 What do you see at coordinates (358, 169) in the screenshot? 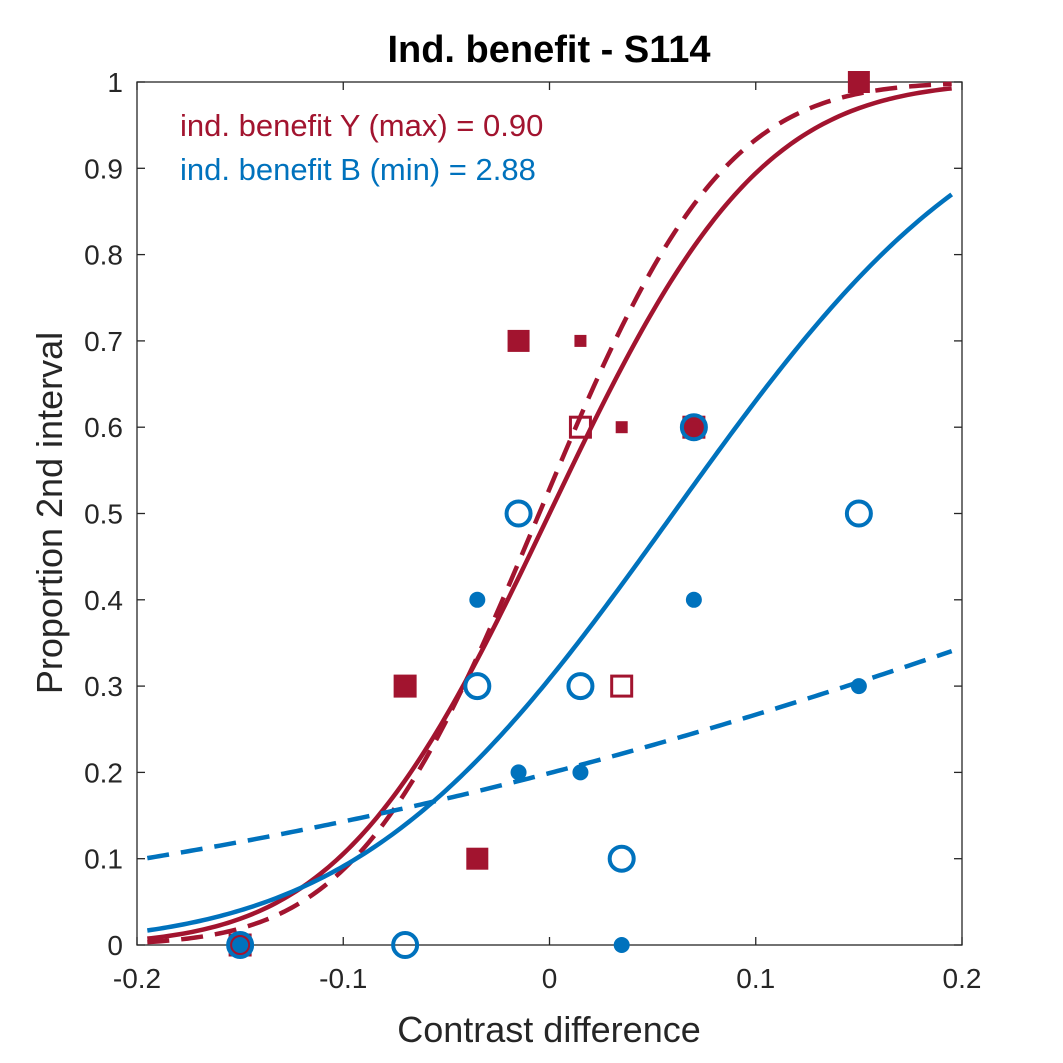
I see `annotation-text: ind. benefit B (min) = 2.88` at bounding box center [358, 169].